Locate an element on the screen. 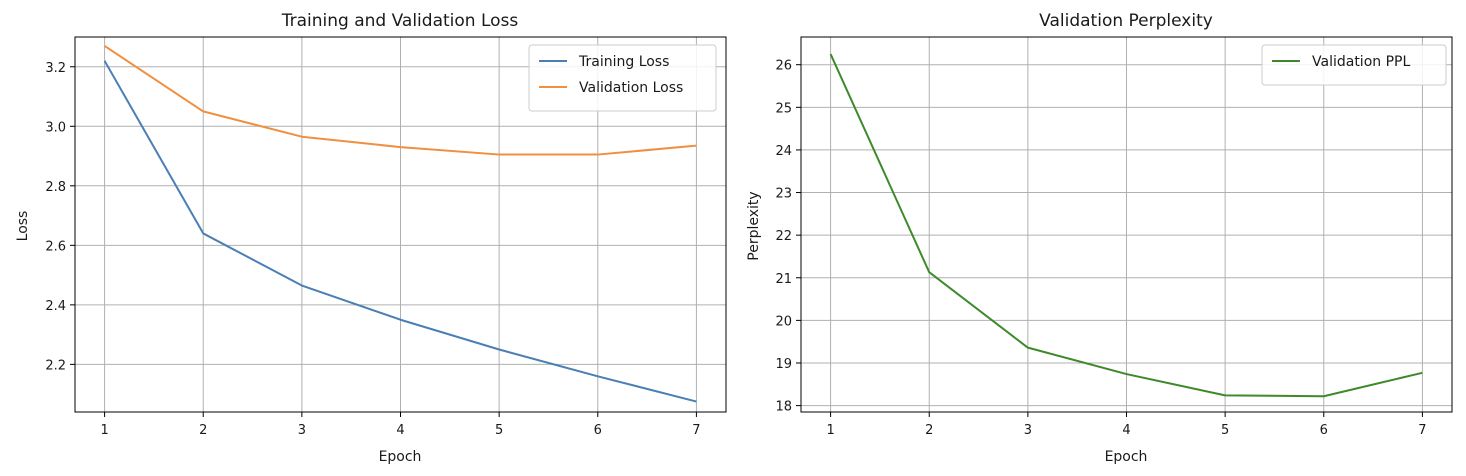  loss-chart-legend-label: Validation Loss is located at coordinates (631, 88).